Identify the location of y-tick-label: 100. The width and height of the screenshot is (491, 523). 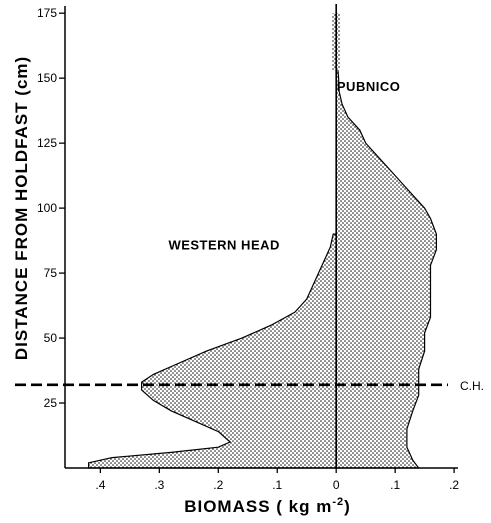
(47, 208).